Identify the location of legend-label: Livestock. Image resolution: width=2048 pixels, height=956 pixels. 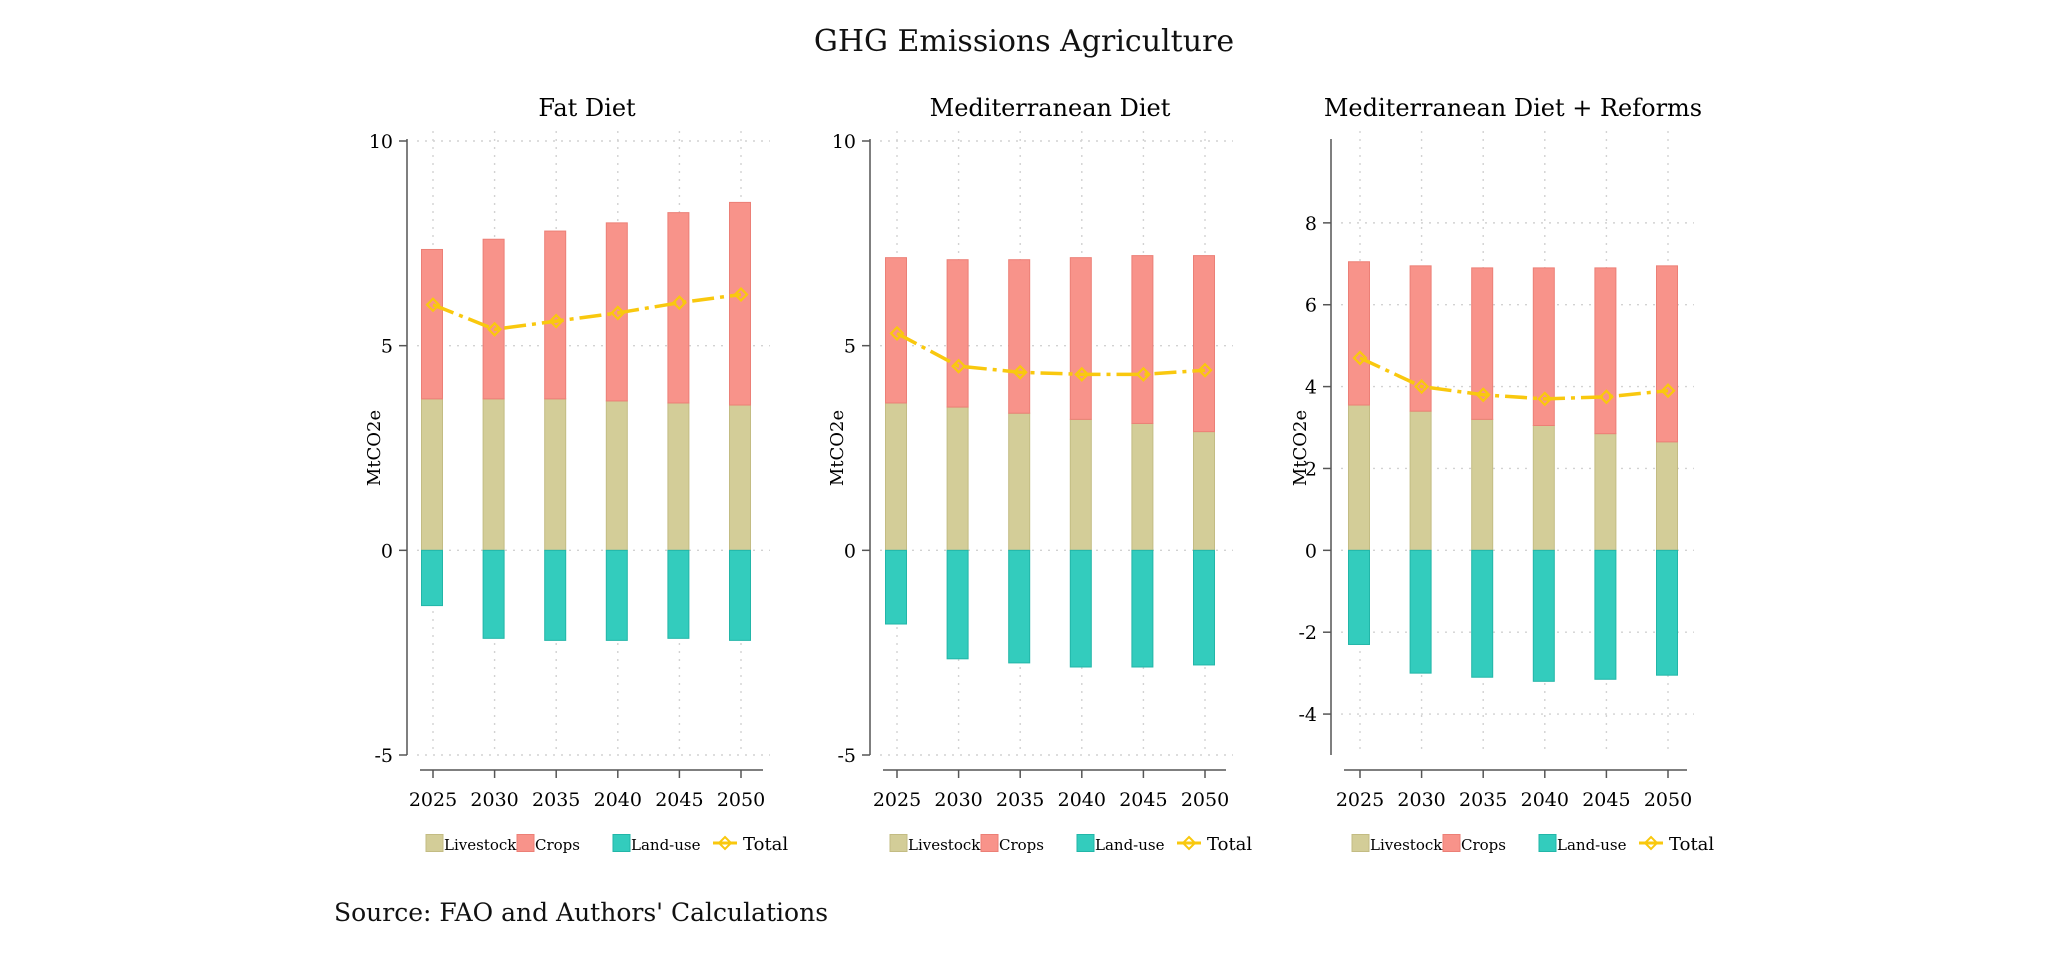
(944, 845).